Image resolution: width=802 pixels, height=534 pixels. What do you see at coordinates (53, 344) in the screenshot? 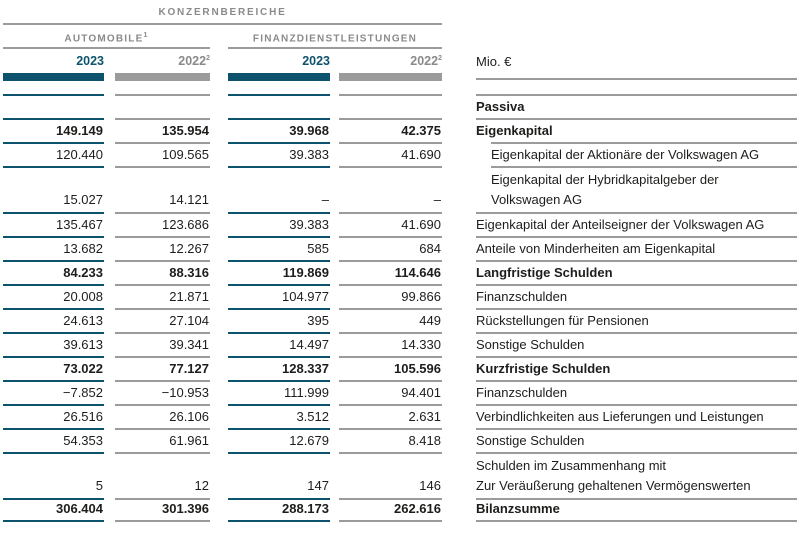
I see `value-cell: 39.613` at bounding box center [53, 344].